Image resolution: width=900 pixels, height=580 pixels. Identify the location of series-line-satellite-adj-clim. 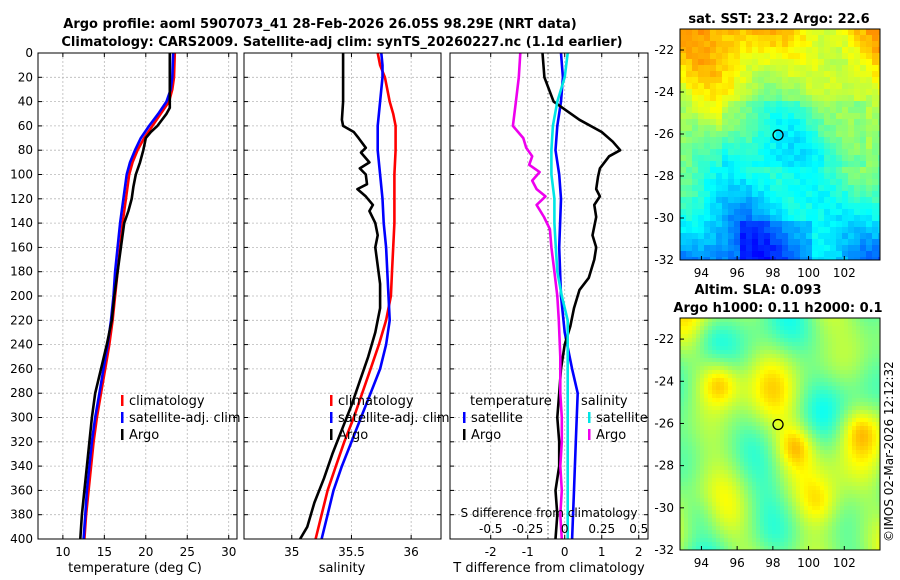
(128, 296).